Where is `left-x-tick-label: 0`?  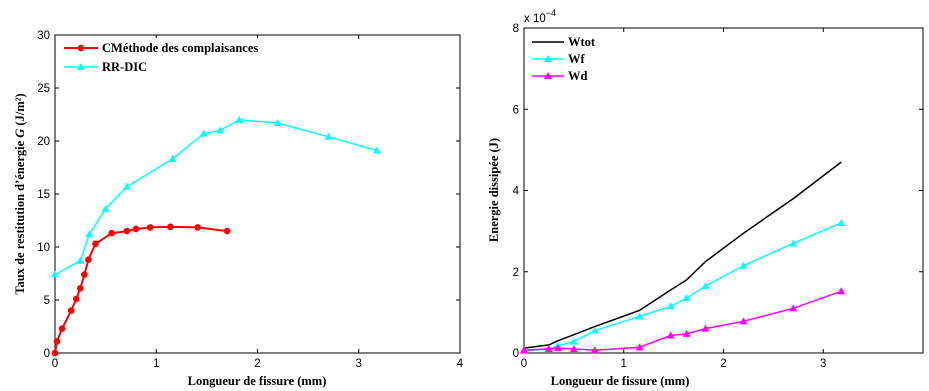
left-x-tick-label: 0 is located at coordinates (55, 364).